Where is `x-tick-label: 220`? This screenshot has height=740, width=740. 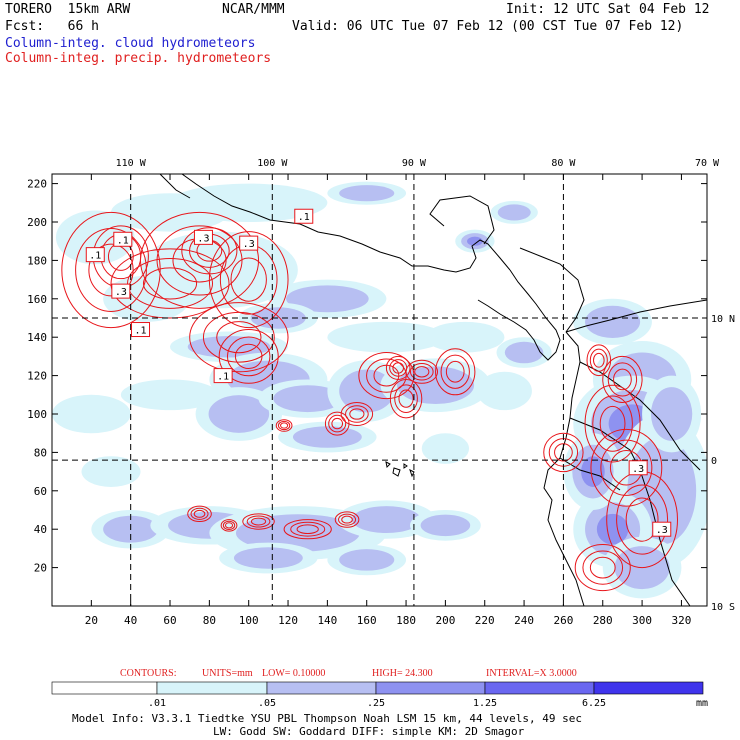 x-tick-label: 220 is located at coordinates (485, 620).